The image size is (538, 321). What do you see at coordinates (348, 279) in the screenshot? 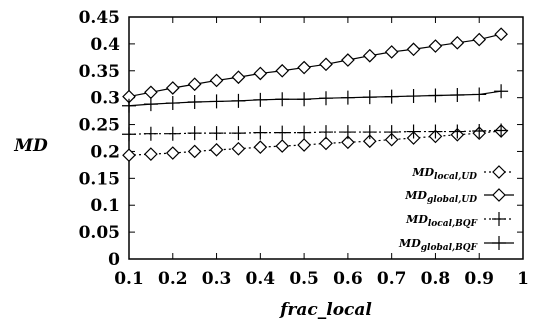
I see `x-tick-label: 0.6` at bounding box center [348, 279].